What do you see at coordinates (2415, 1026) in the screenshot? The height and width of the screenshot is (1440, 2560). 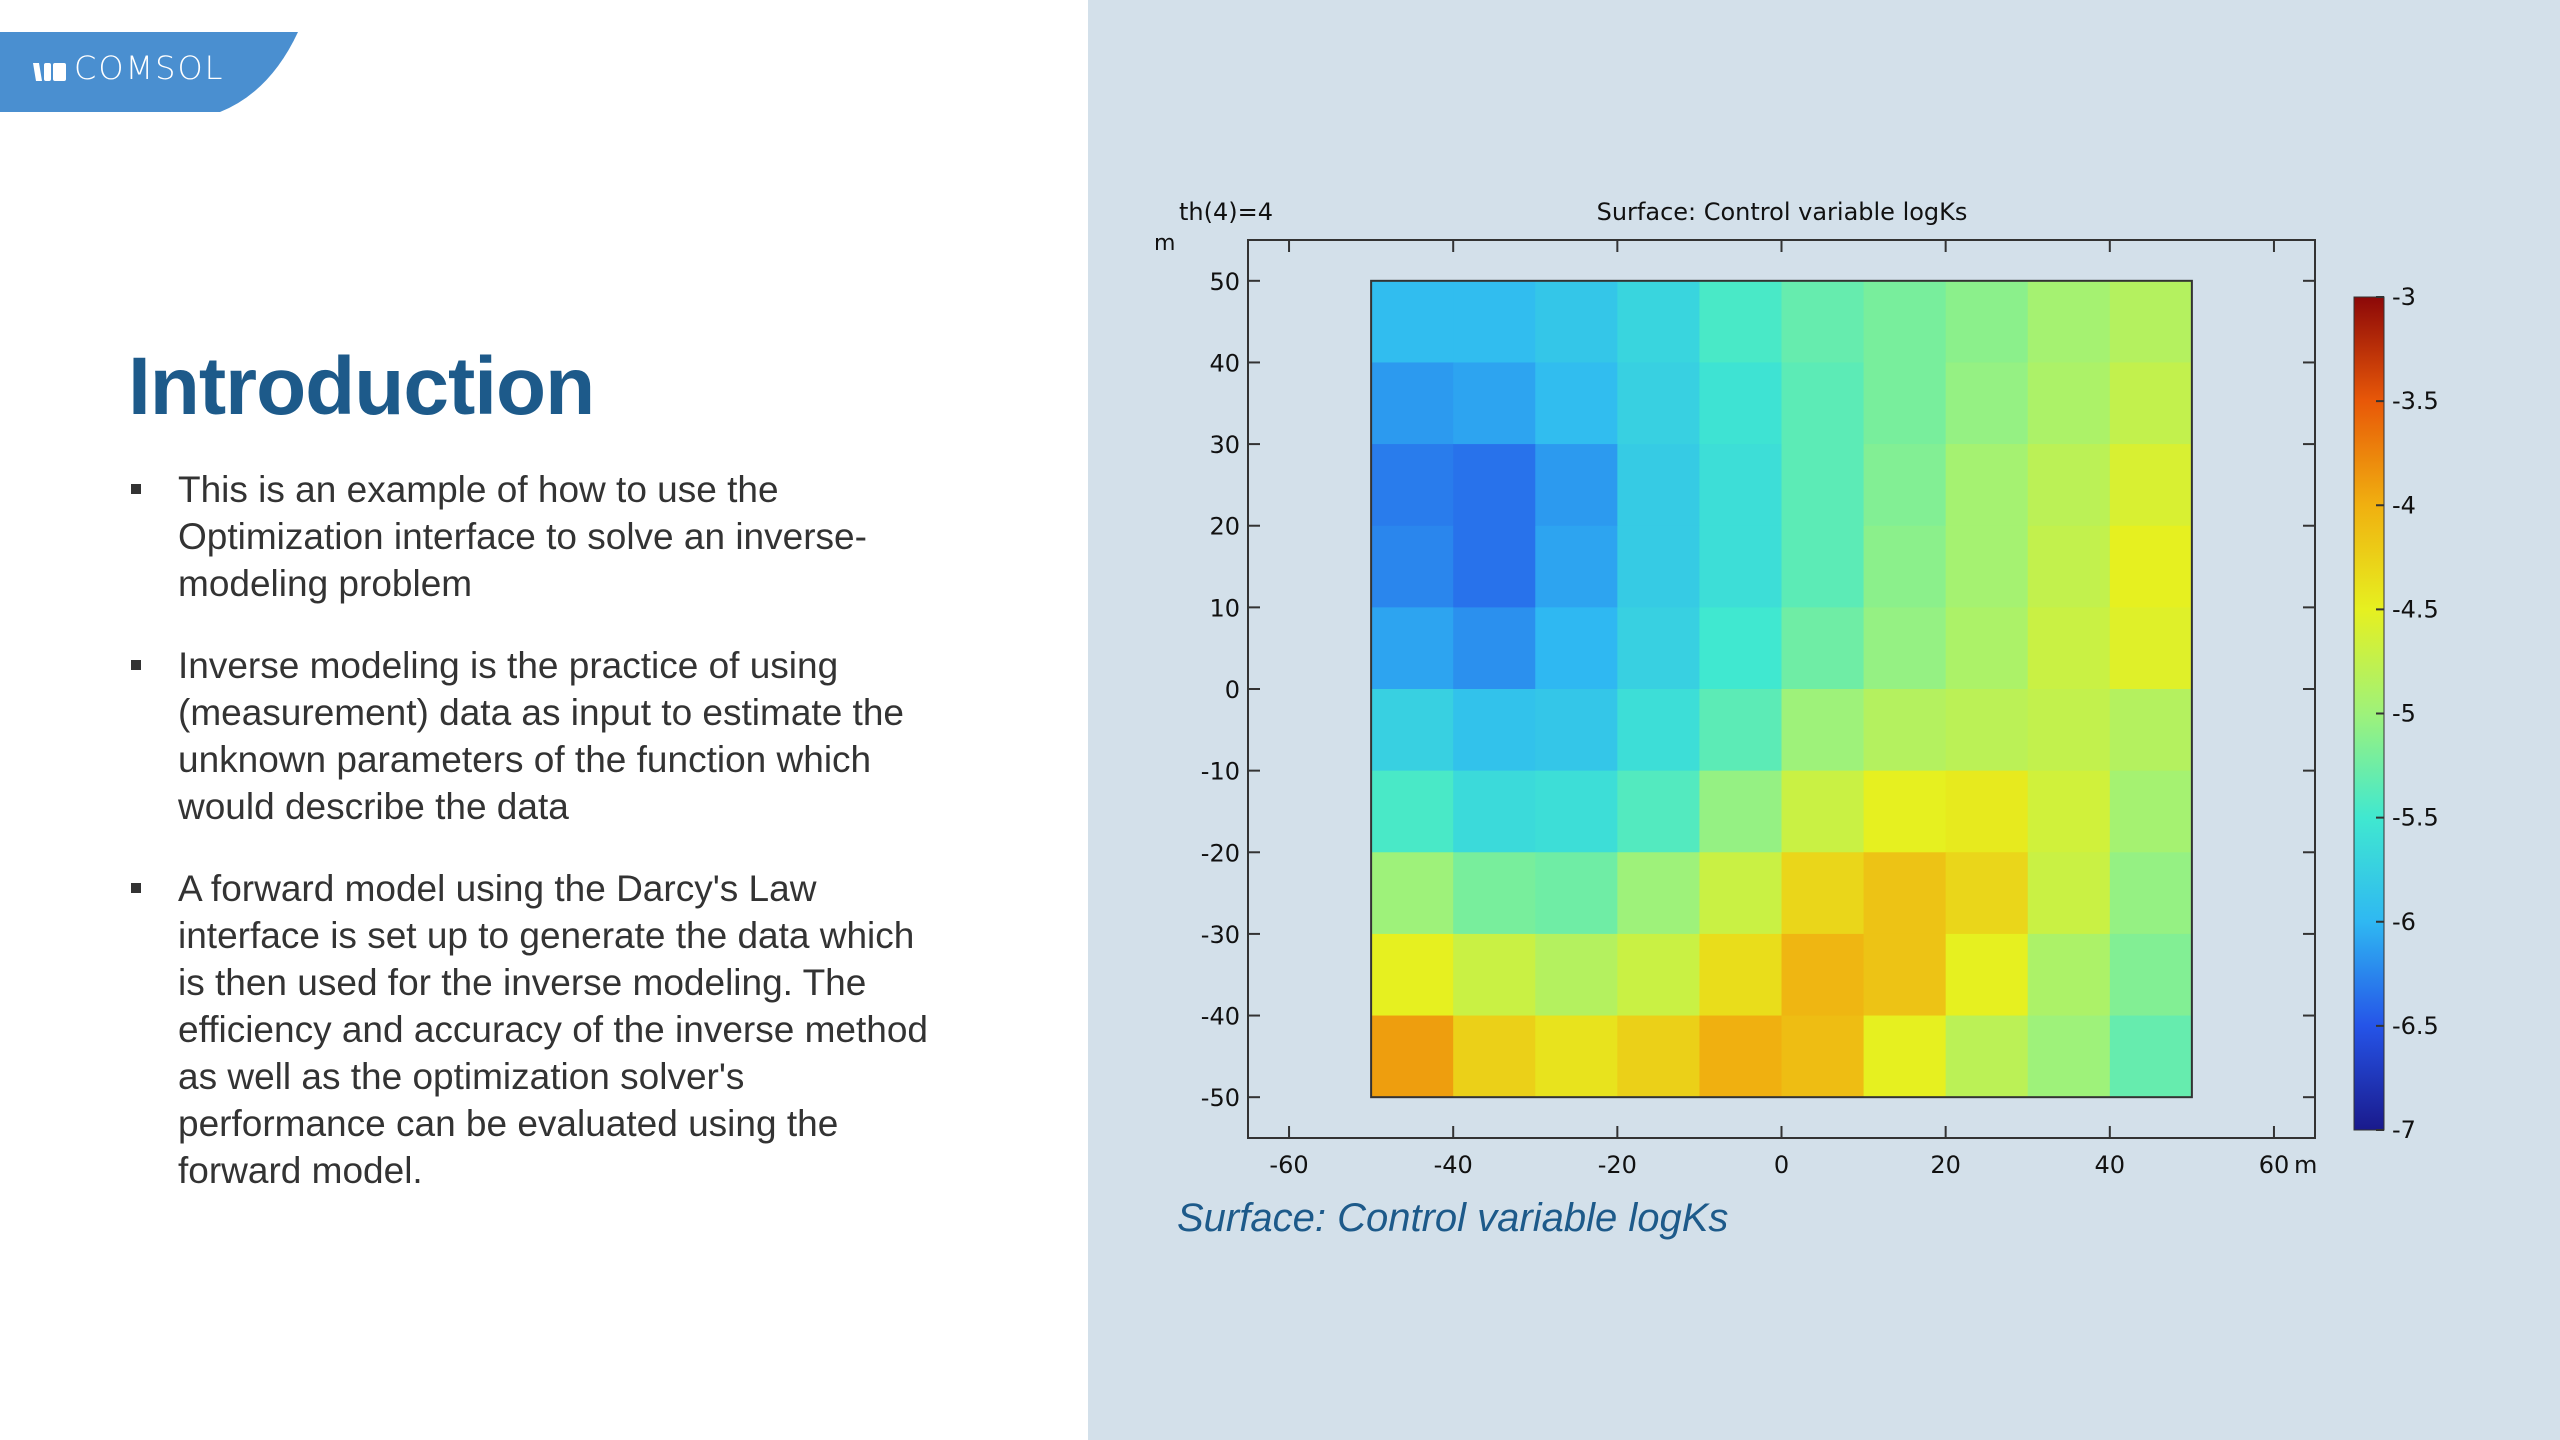 I see `colorbar-tick-label: -6.5` at bounding box center [2415, 1026].